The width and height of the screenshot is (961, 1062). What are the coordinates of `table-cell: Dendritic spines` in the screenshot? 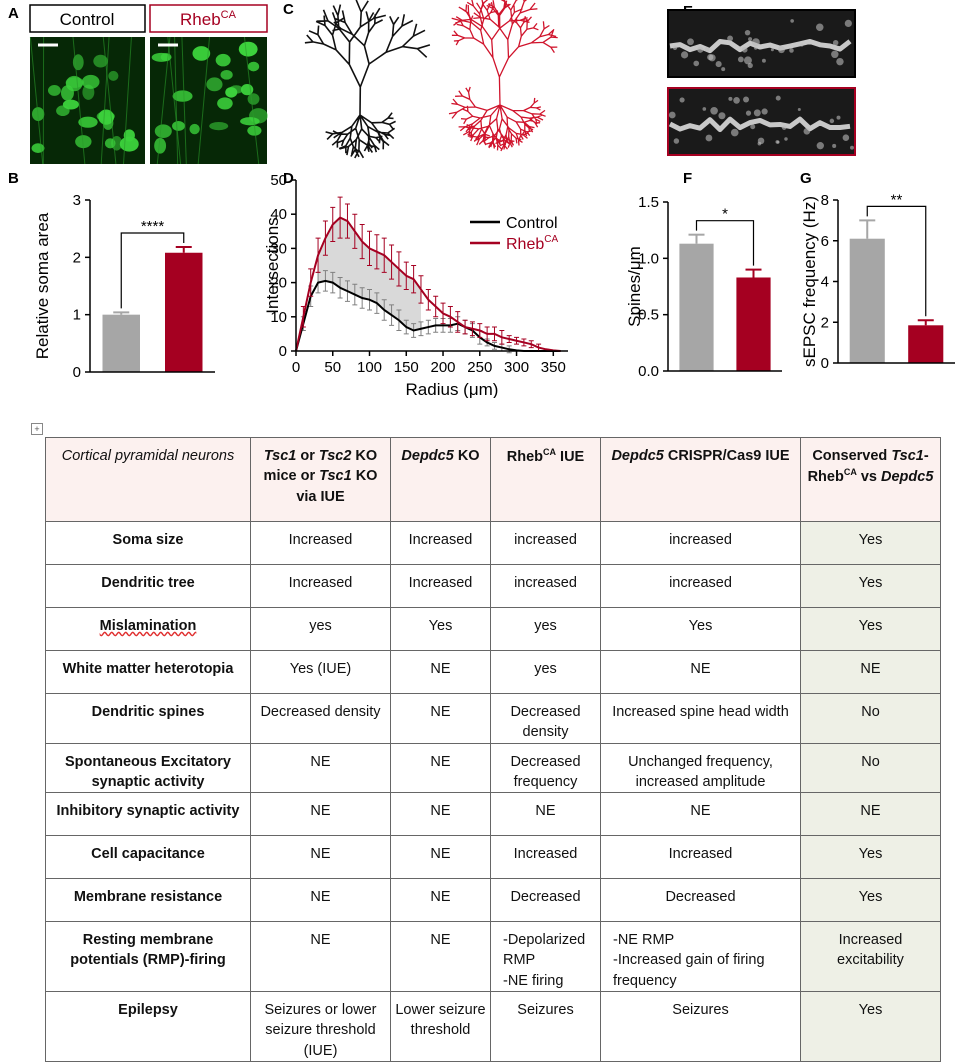 It's located at (148, 719).